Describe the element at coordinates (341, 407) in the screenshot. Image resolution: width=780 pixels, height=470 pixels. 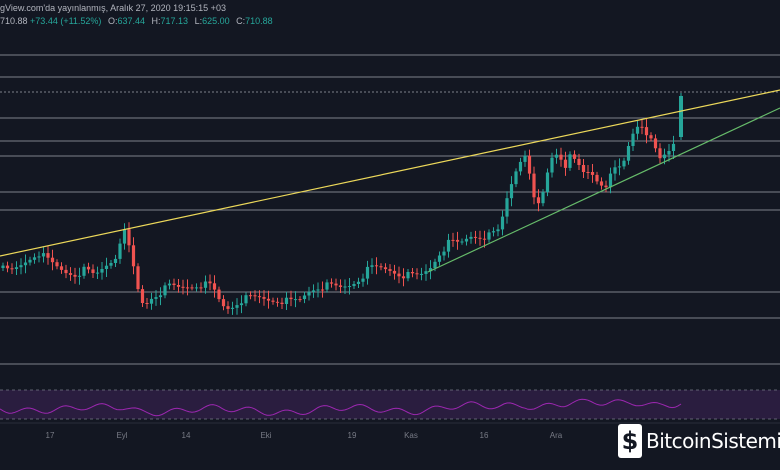
I see `rsi-line` at that location.